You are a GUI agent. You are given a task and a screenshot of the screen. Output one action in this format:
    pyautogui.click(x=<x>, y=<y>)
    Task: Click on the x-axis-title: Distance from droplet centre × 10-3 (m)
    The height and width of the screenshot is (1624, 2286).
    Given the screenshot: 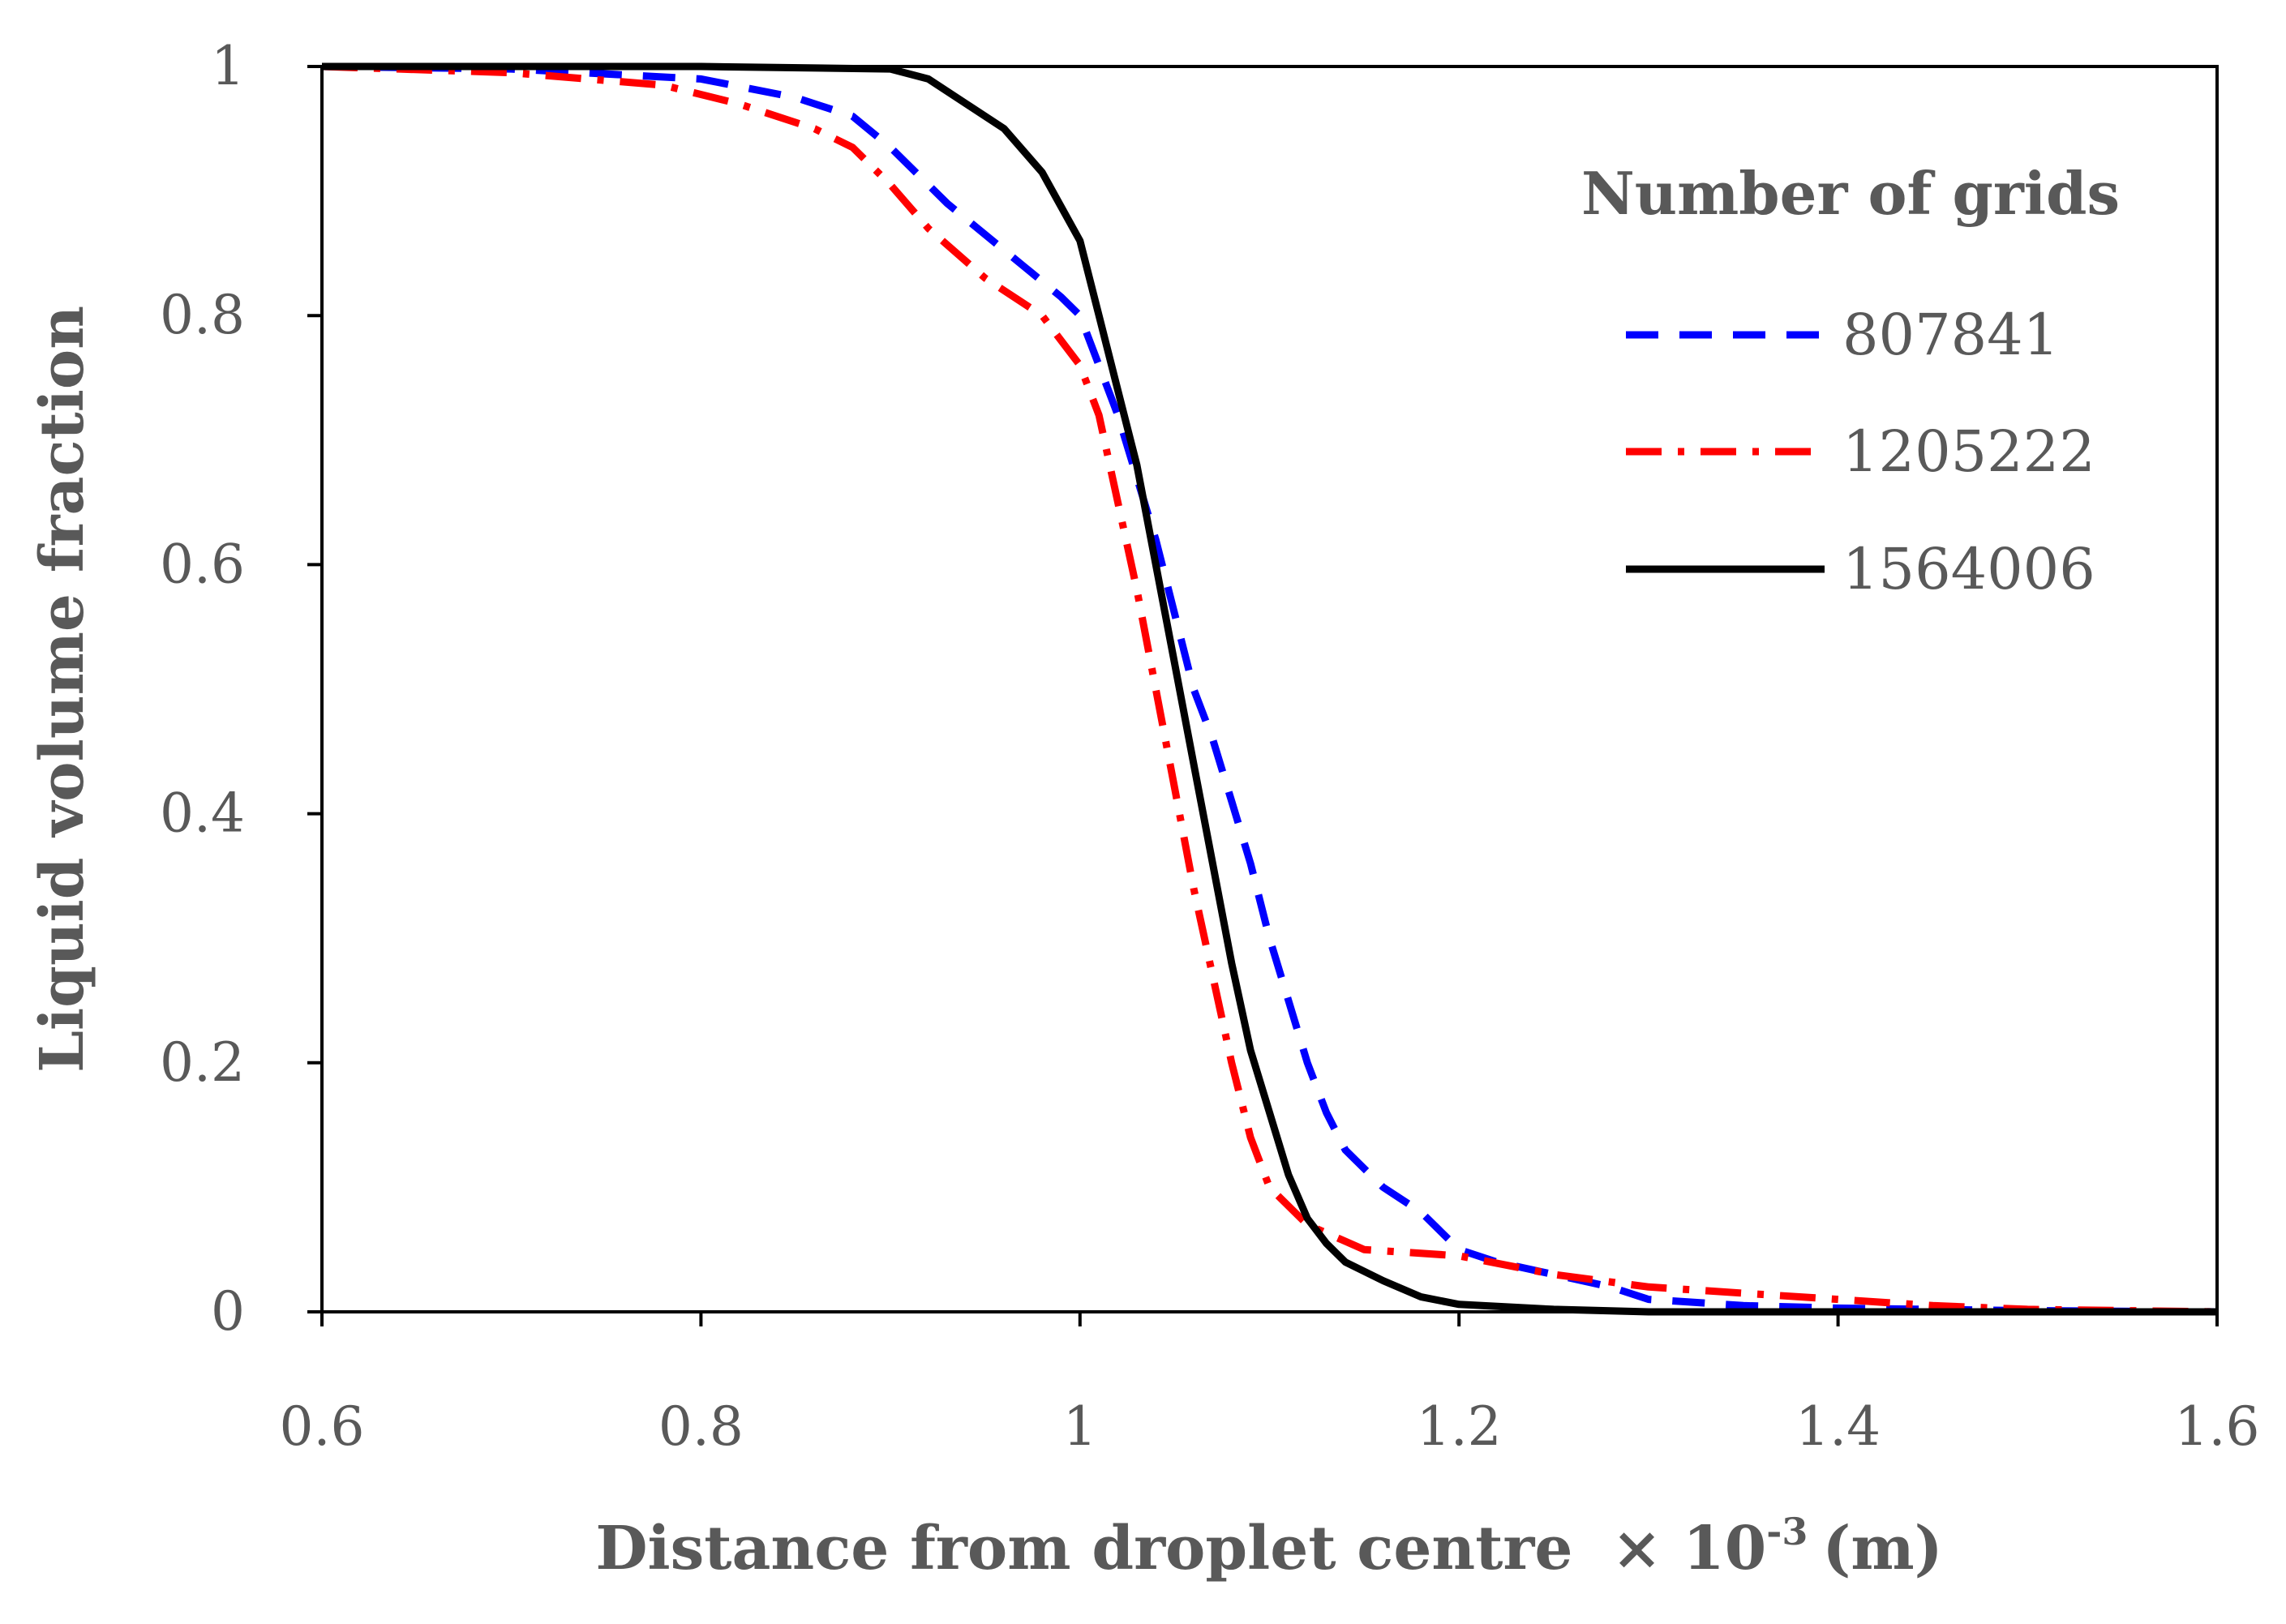 What is the action you would take?
    pyautogui.click(x=1268, y=1547)
    